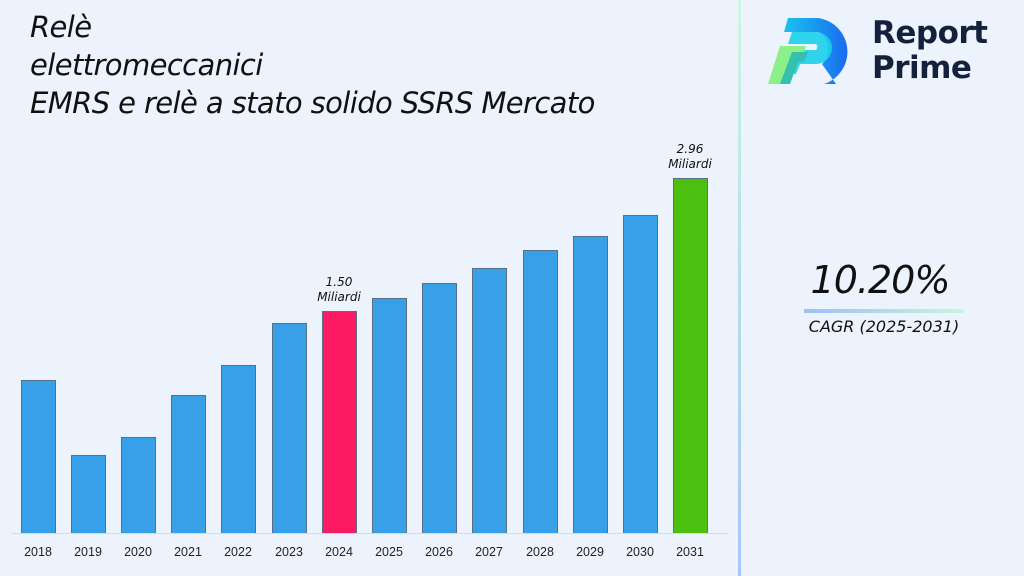 The height and width of the screenshot is (576, 1024). Describe the element at coordinates (138, 552) in the screenshot. I see `x-tick-label: 2020` at that location.